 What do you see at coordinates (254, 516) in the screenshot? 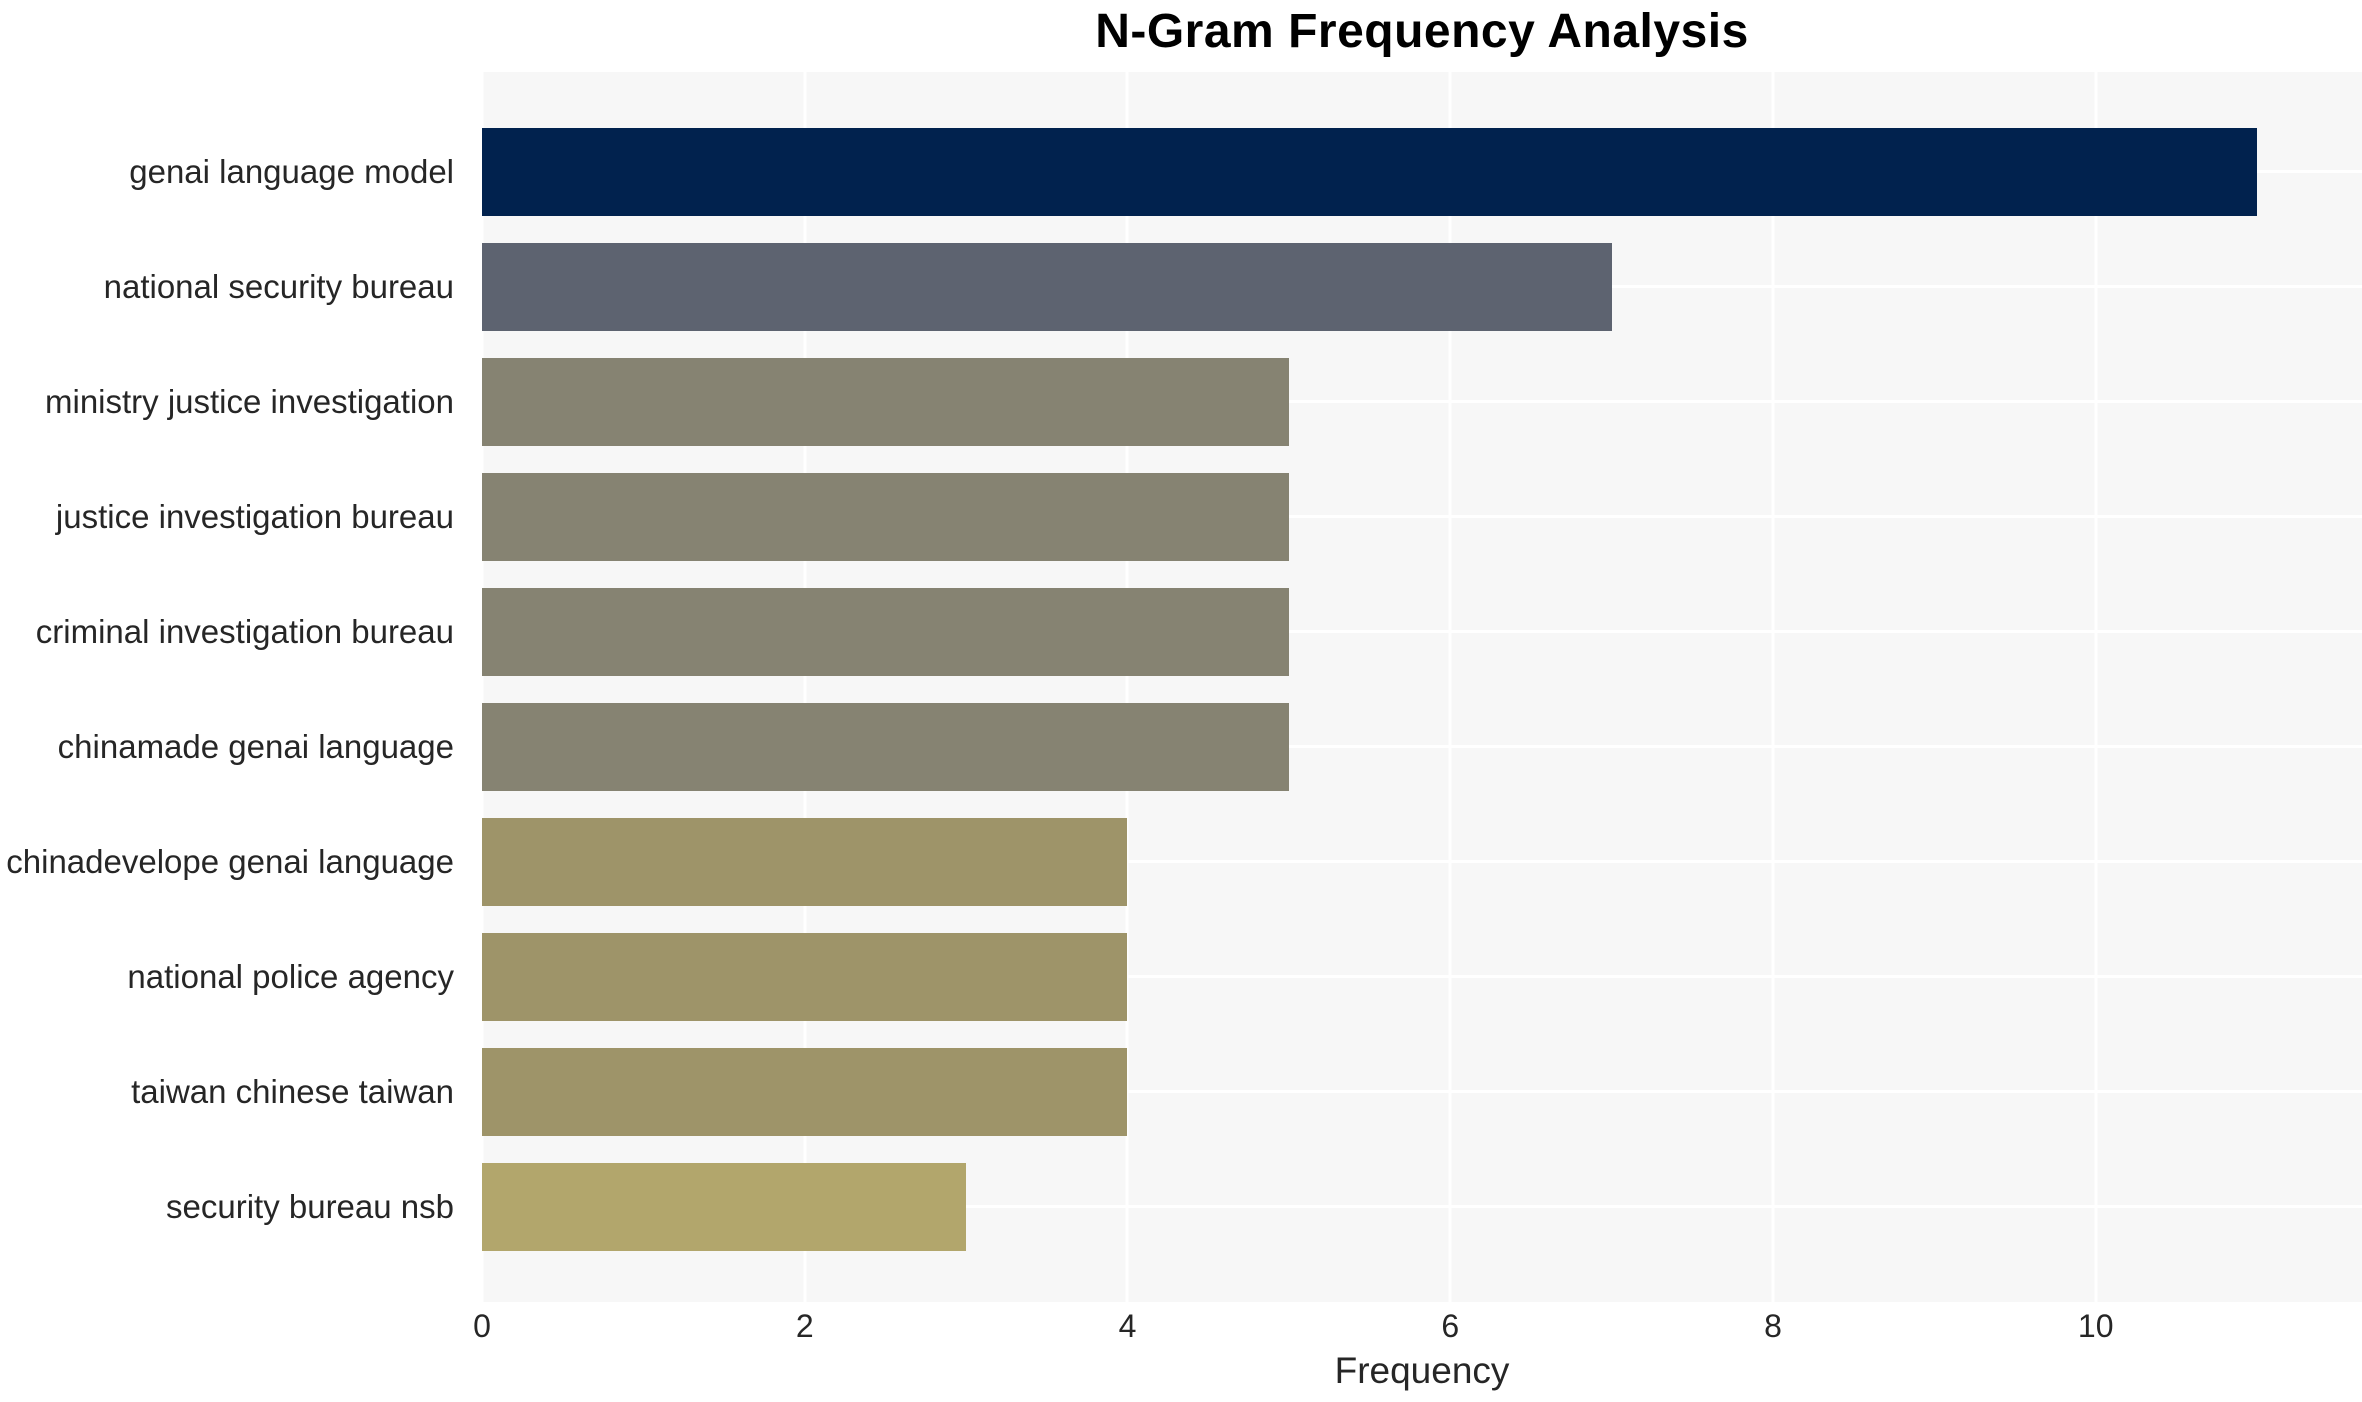
I see `y-tick-label: justice investigation bureau` at bounding box center [254, 516].